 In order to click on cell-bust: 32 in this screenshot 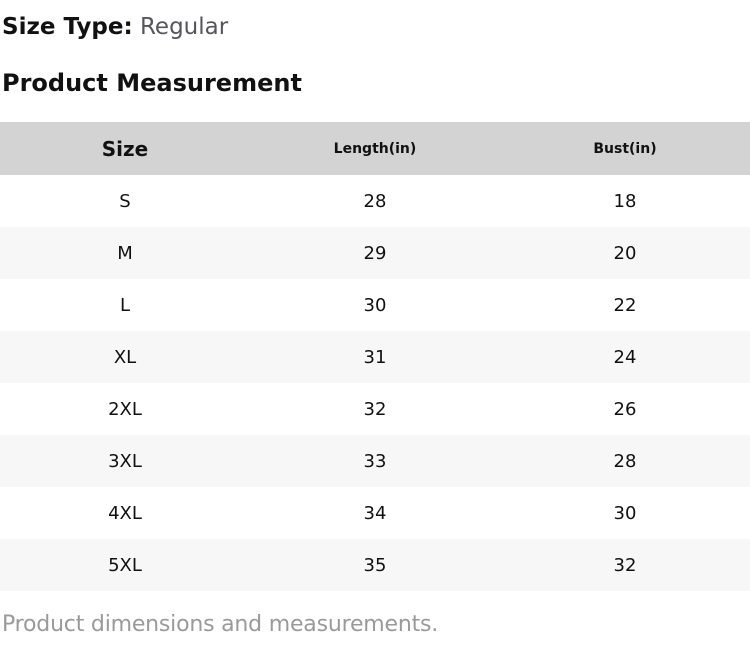, I will do `click(625, 565)`.